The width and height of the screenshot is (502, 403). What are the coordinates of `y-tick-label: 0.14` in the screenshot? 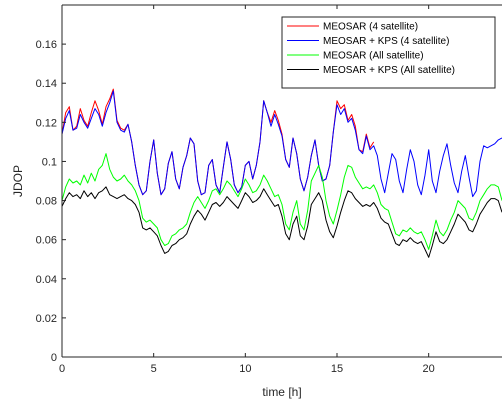 It's located at (46, 84).